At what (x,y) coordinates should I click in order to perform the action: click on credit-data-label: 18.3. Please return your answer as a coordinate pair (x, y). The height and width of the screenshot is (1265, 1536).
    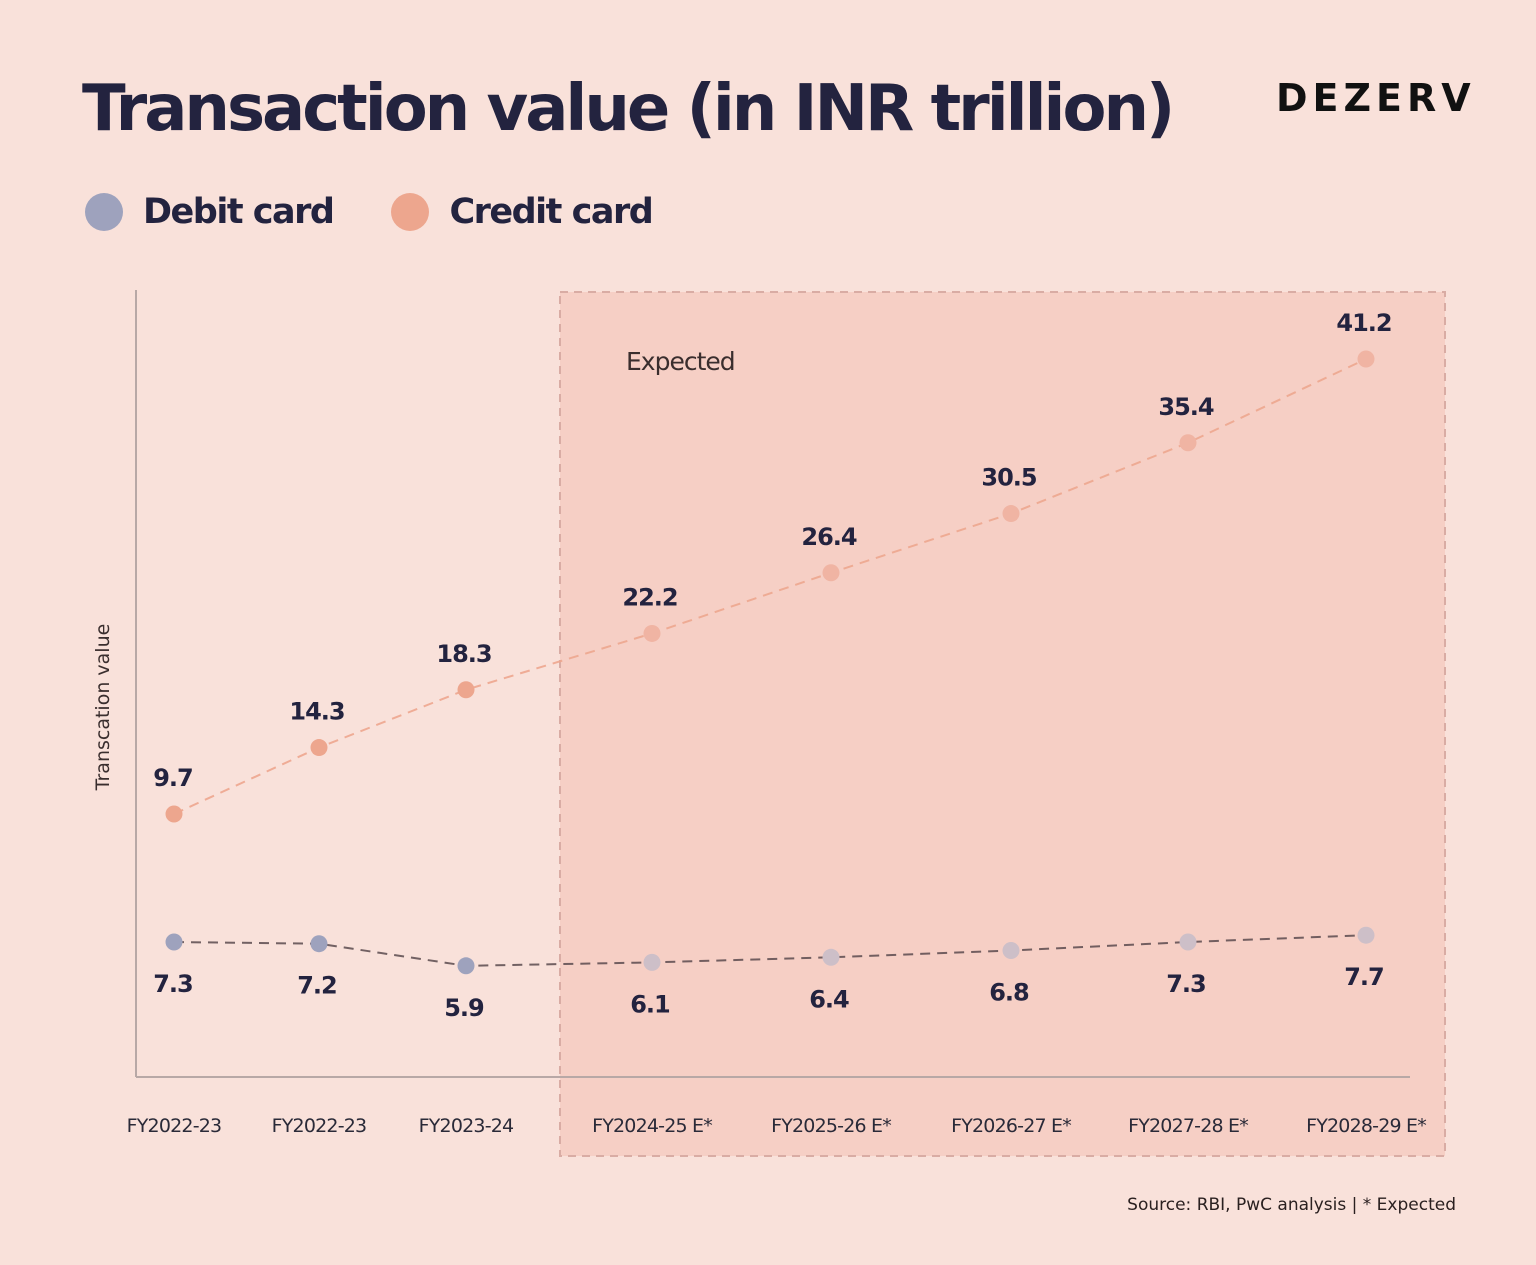
    Looking at the image, I should click on (463, 654).